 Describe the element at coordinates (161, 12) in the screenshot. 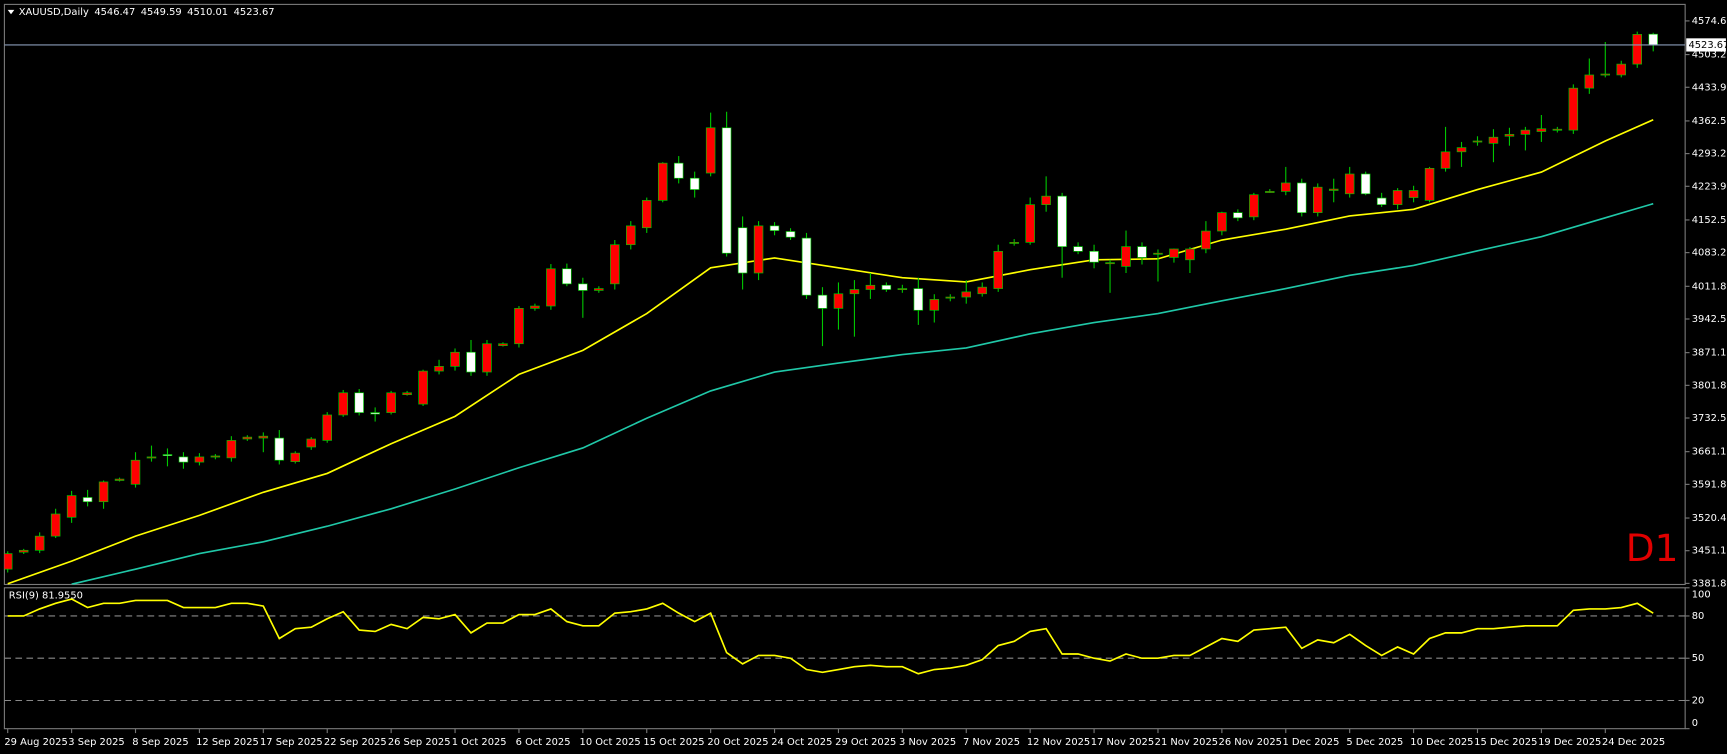

I see `header-ohlc-value: 4549.59` at that location.